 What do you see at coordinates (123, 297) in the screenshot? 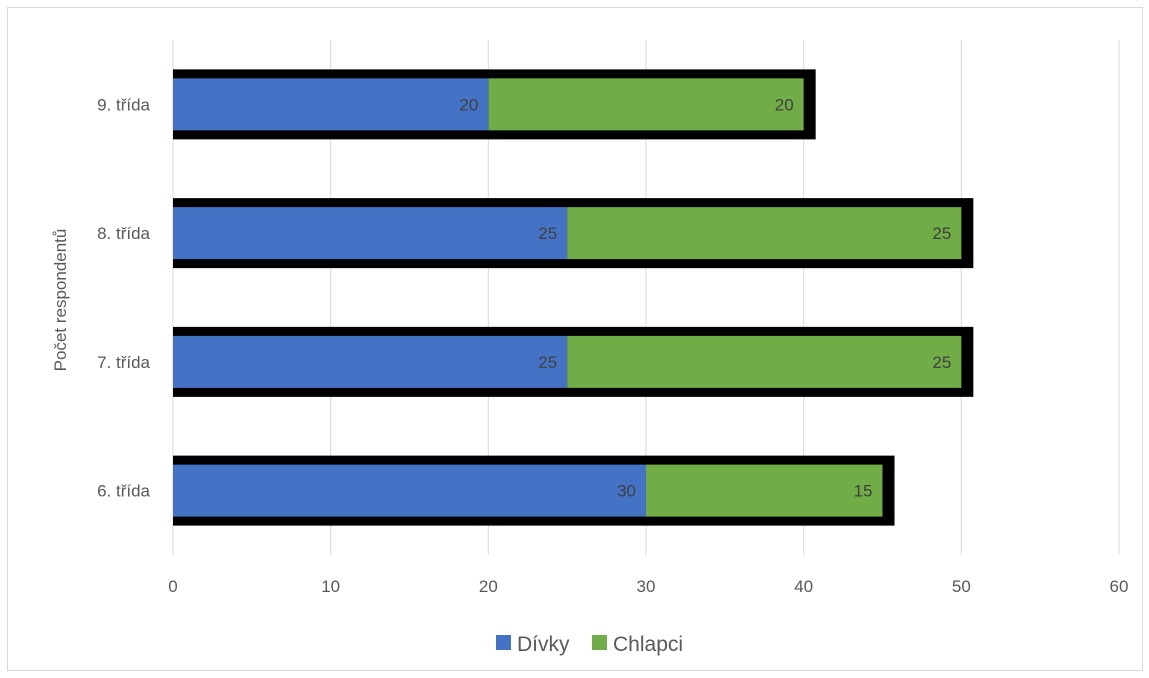
I see `y-axis-ticks: 6. třída 7. třída 8. třída 9. třída` at bounding box center [123, 297].